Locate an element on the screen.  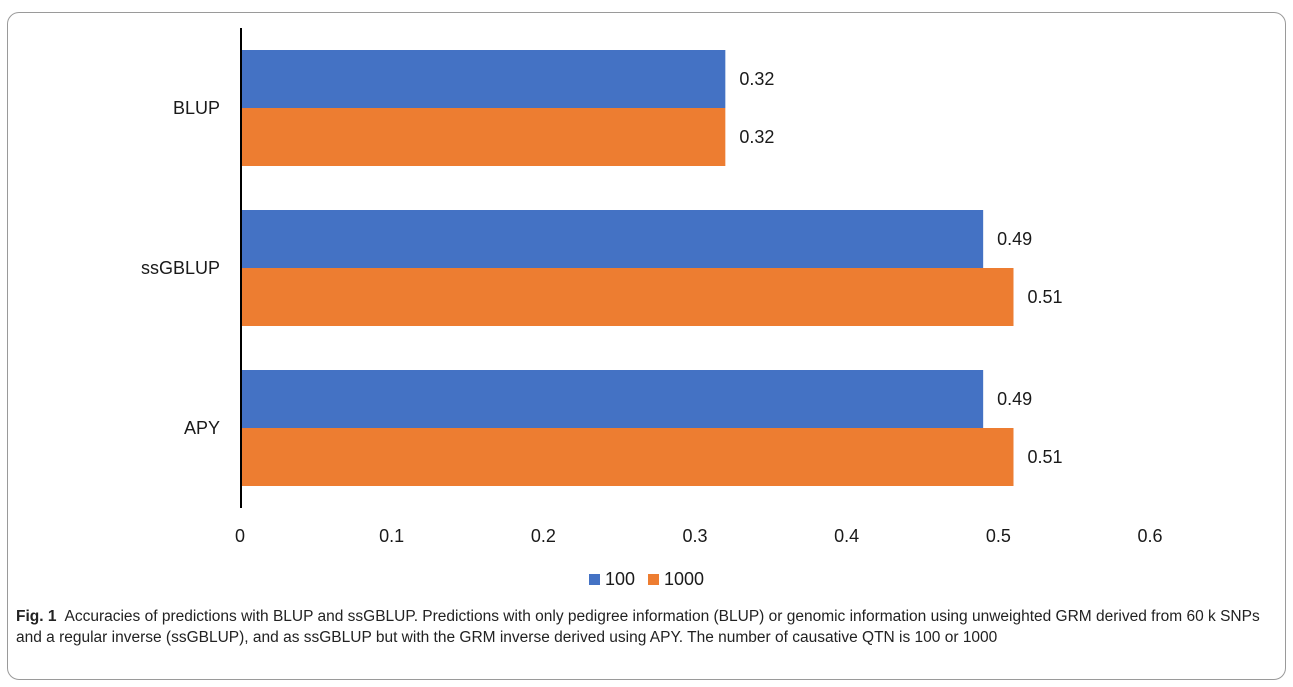
data-label-blup-1000: 0.32 is located at coordinates (756, 137).